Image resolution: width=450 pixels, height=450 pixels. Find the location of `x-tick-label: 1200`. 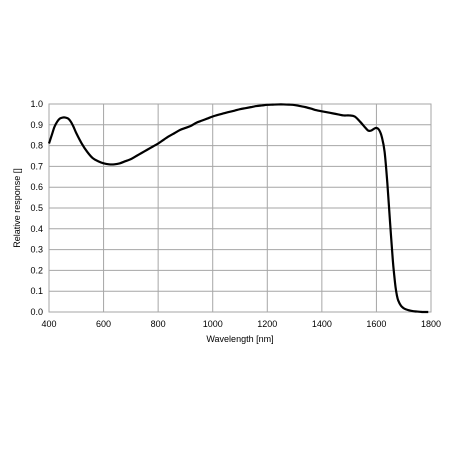

x-tick-label: 1200 is located at coordinates (267, 324).